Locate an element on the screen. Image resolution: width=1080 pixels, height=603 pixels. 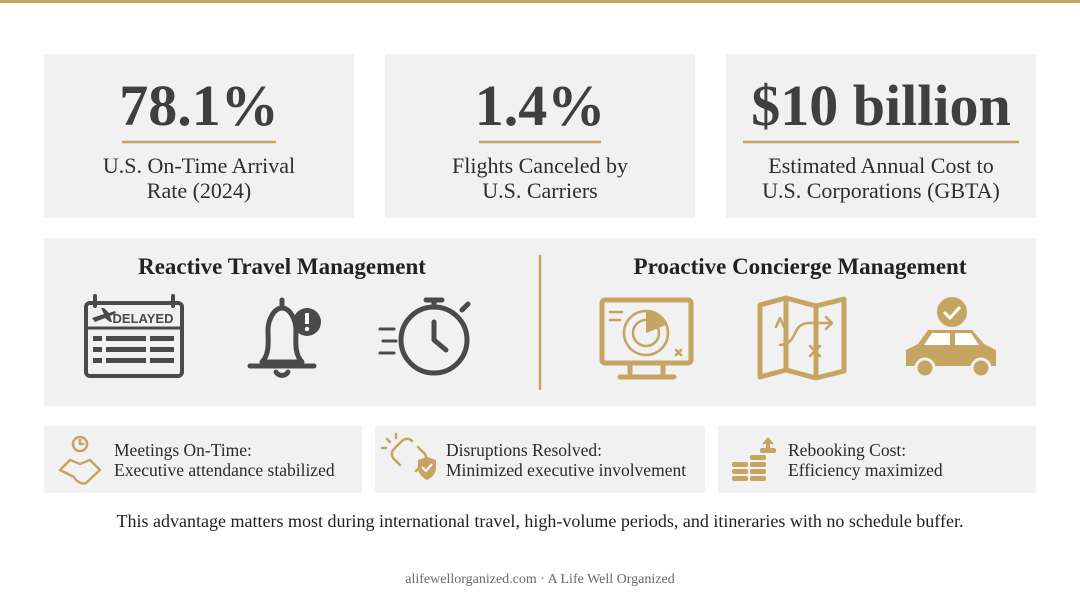
benefit-text: Efficiency maximized is located at coordinates (865, 470).